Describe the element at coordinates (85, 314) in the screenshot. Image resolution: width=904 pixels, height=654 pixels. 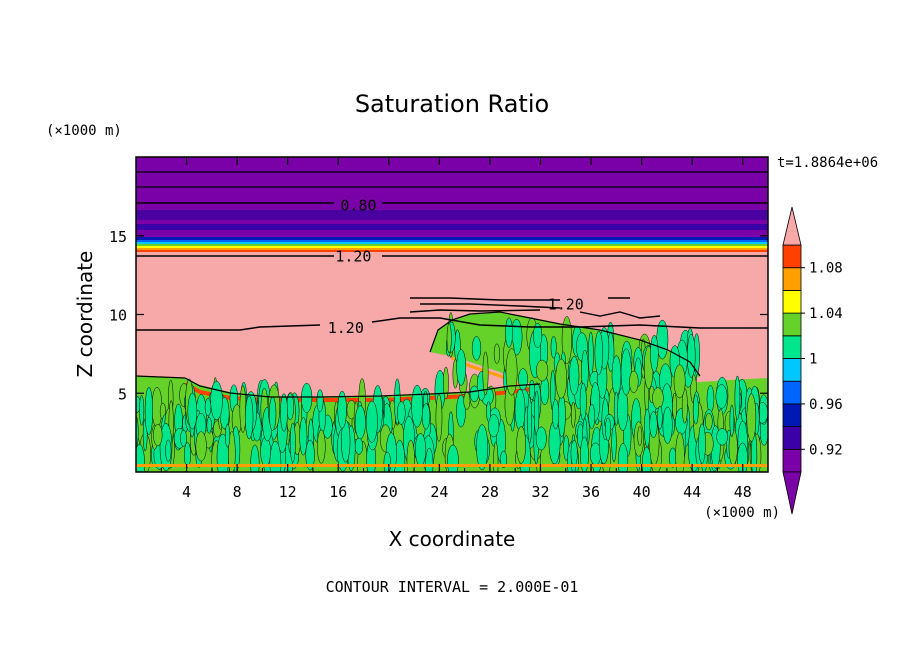
I see `y-axis-label: Z coordinate` at that location.